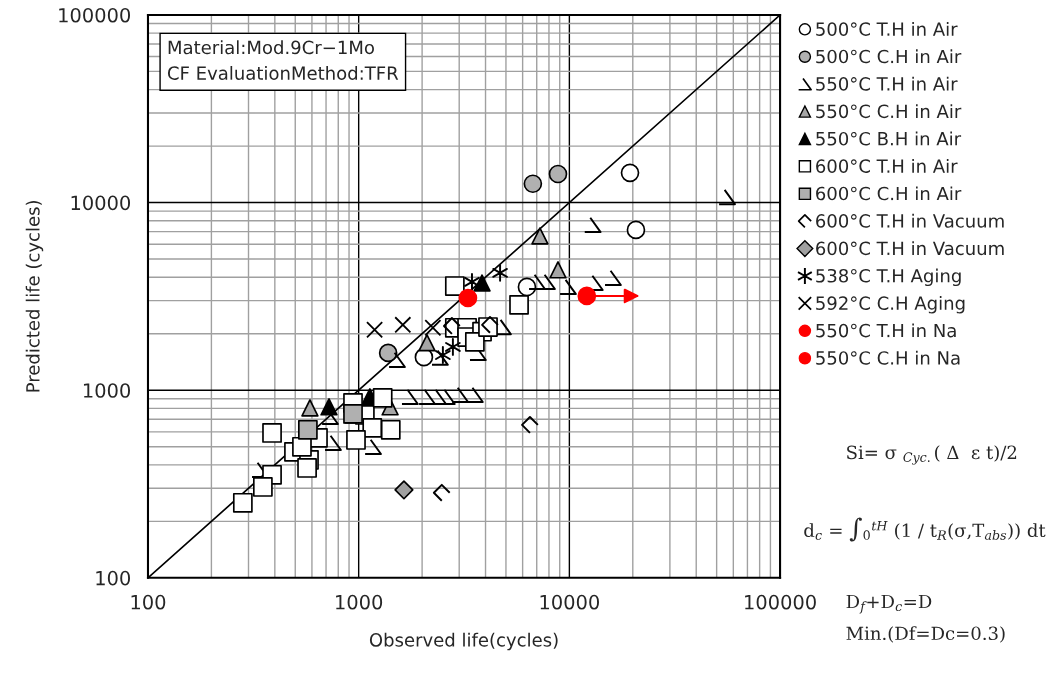 Image resolution: width=1057 pixels, height=679 pixels. Describe the element at coordinates (780, 602) in the screenshot. I see `x-tick-label: 100000` at that location.